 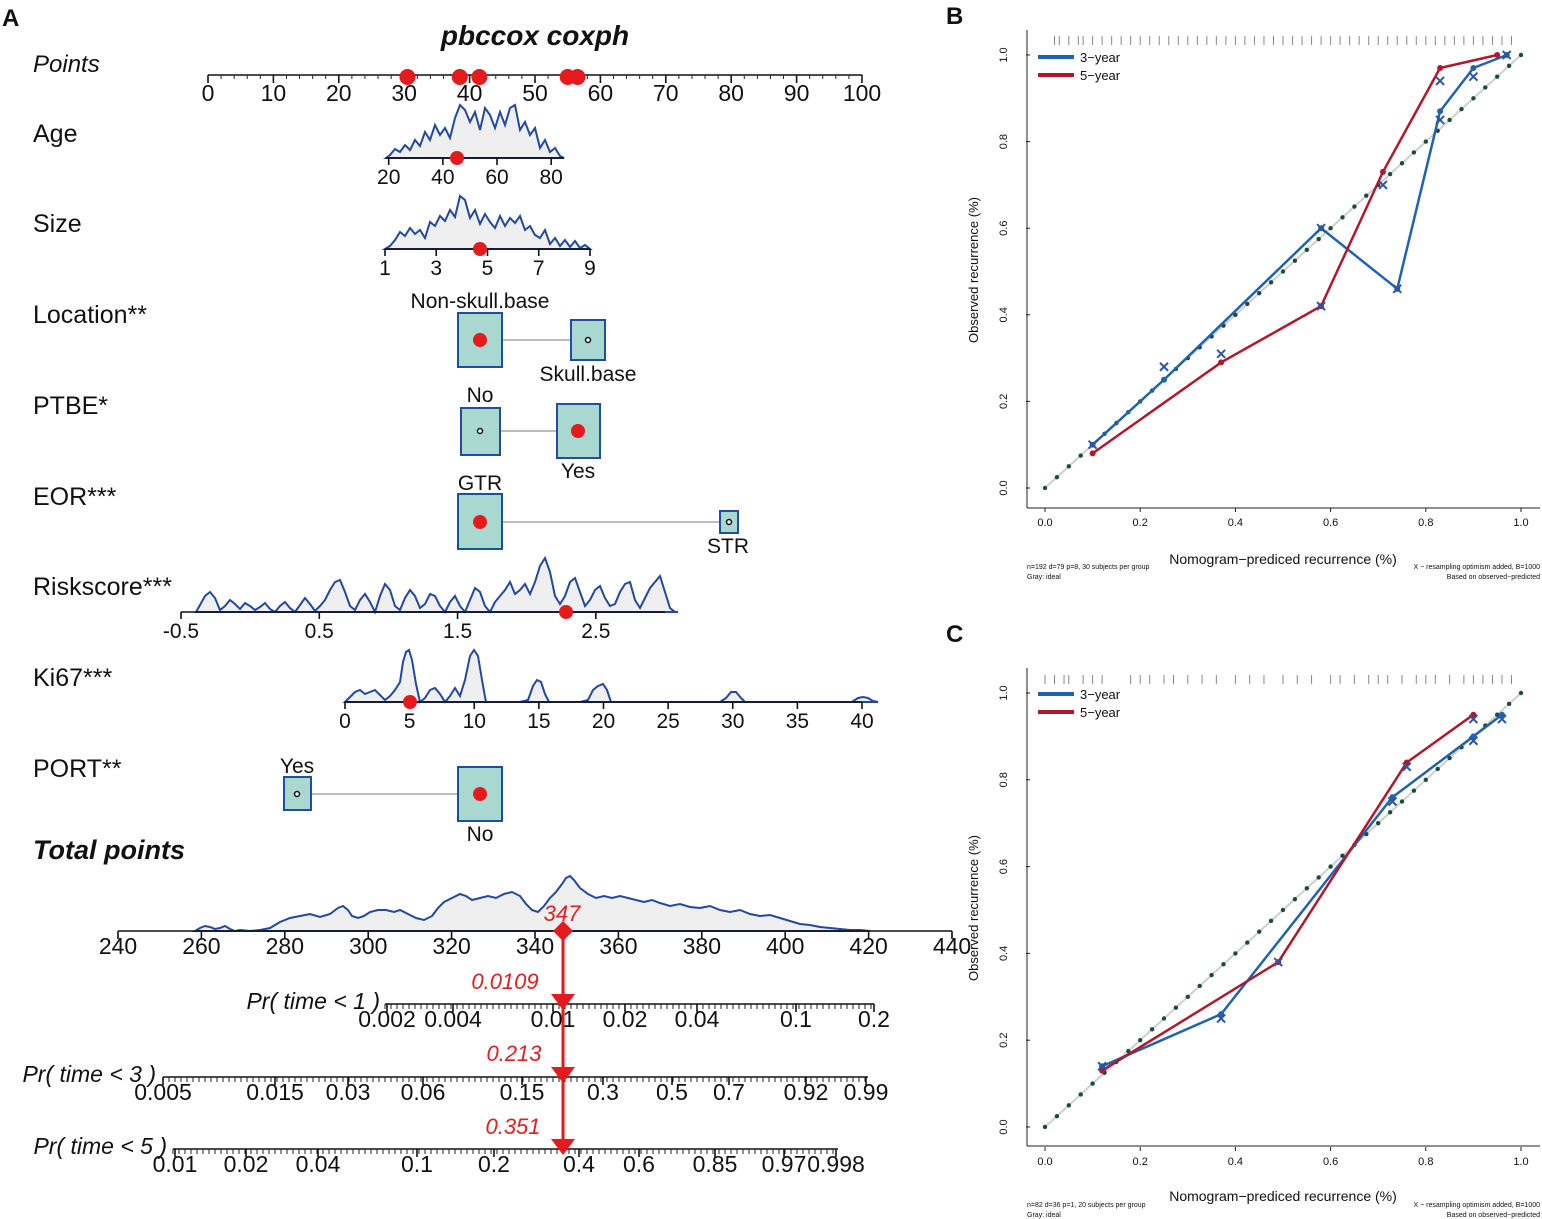 I want to click on c-ytick-label: 0.4, so click(x=1004, y=953).